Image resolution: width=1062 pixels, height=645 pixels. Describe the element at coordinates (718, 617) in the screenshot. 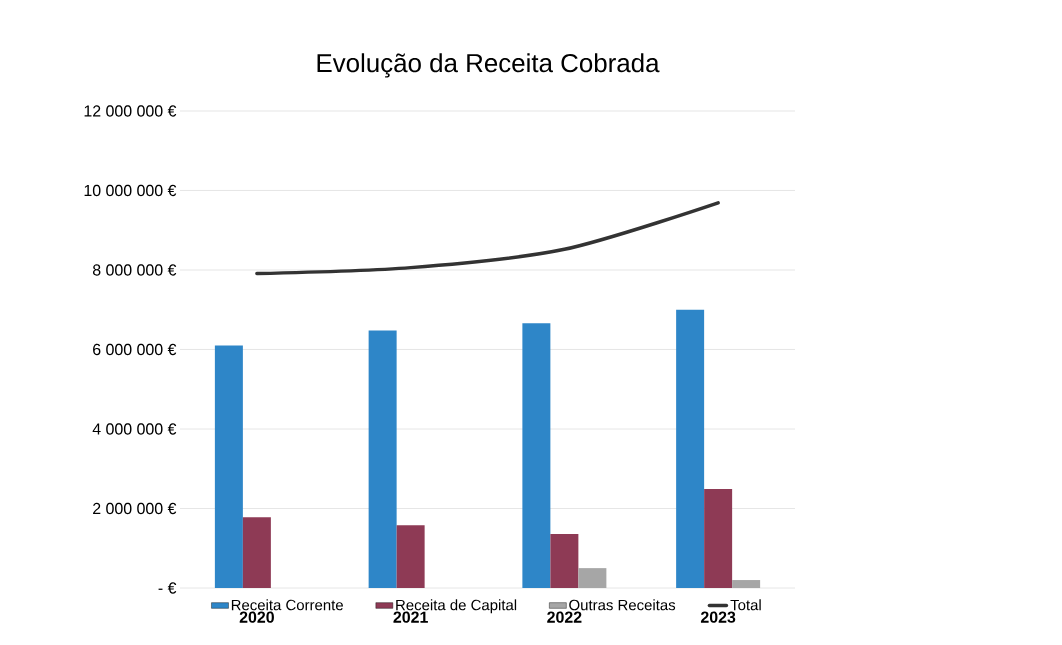

I see `x-tick-label: 2023` at that location.